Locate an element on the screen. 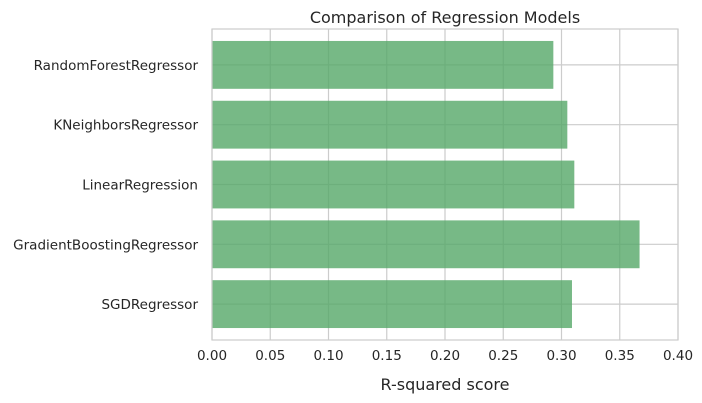  bar-RandomForestRegressor is located at coordinates (383, 64).